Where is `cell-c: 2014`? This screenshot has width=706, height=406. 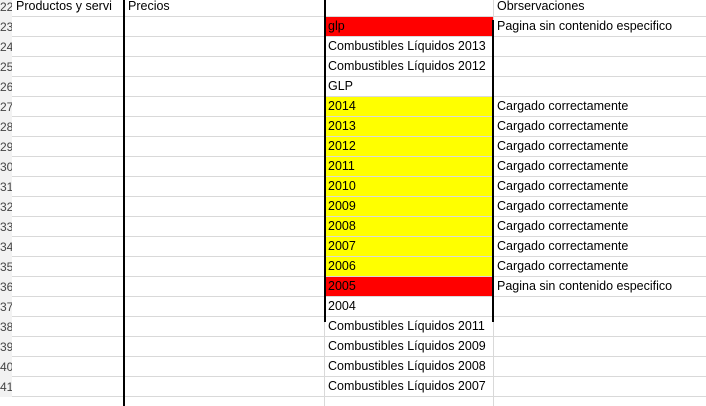
cell-c: 2014 is located at coordinates (408, 107).